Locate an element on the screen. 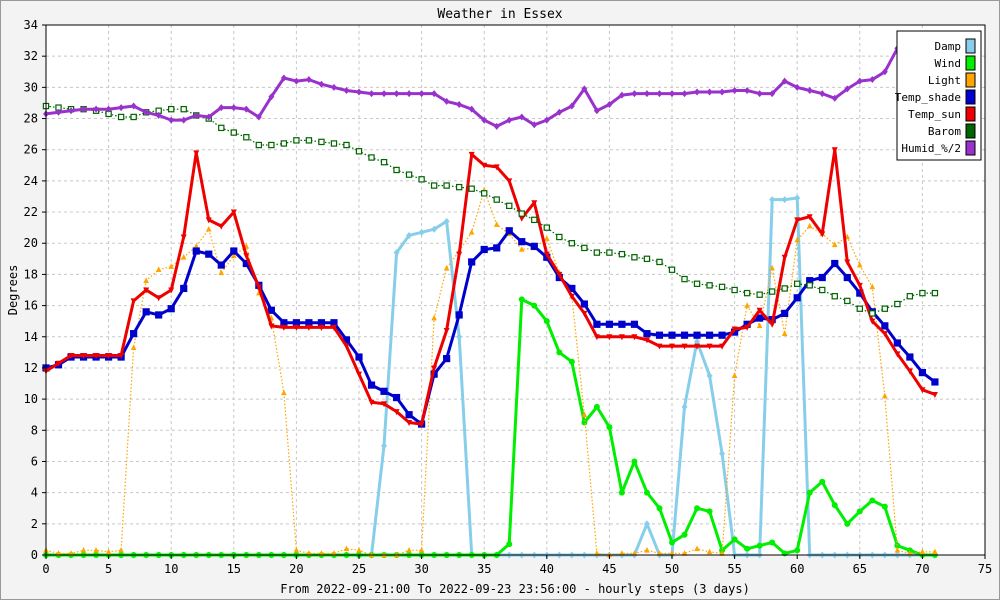  legend-swatch-barom is located at coordinates (970, 131).